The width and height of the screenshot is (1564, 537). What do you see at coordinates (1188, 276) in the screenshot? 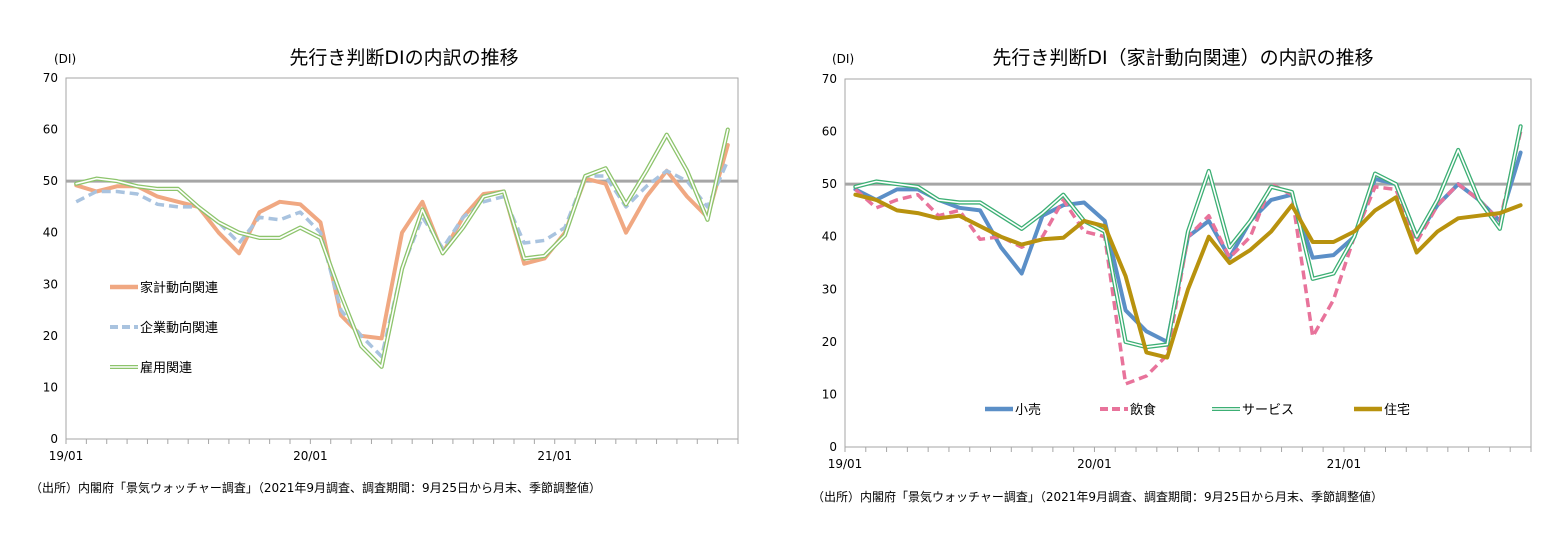
I see `series-line-d` at bounding box center [1188, 276].